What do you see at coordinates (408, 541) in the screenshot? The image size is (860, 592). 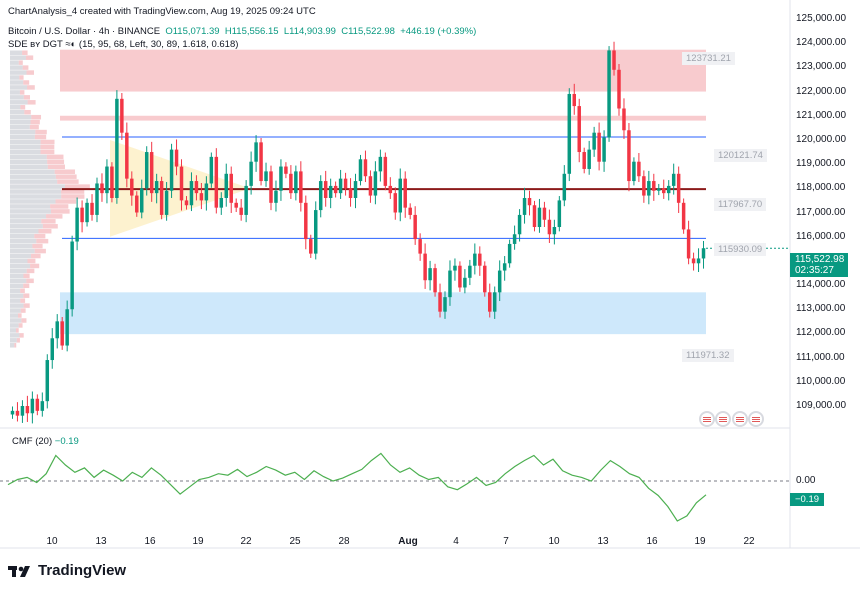 I see `time-tick-label: Aug` at bounding box center [408, 541].